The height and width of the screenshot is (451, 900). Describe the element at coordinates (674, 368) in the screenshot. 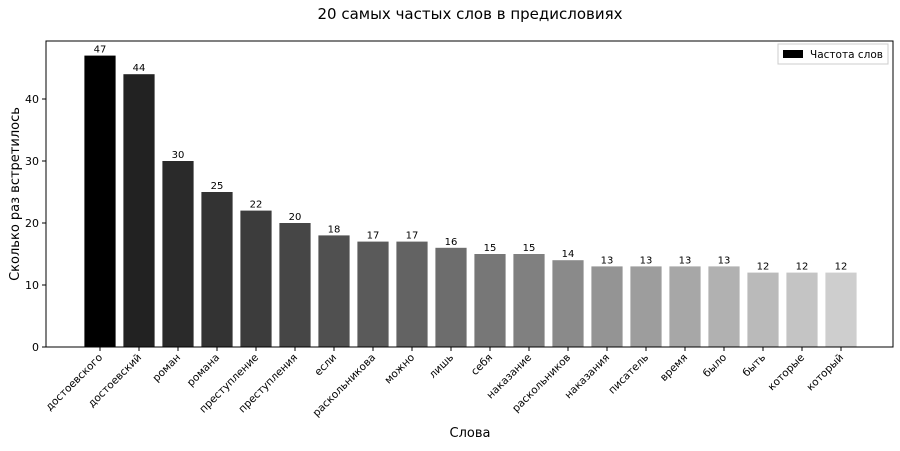

I see `x-tick-label: время` at that location.